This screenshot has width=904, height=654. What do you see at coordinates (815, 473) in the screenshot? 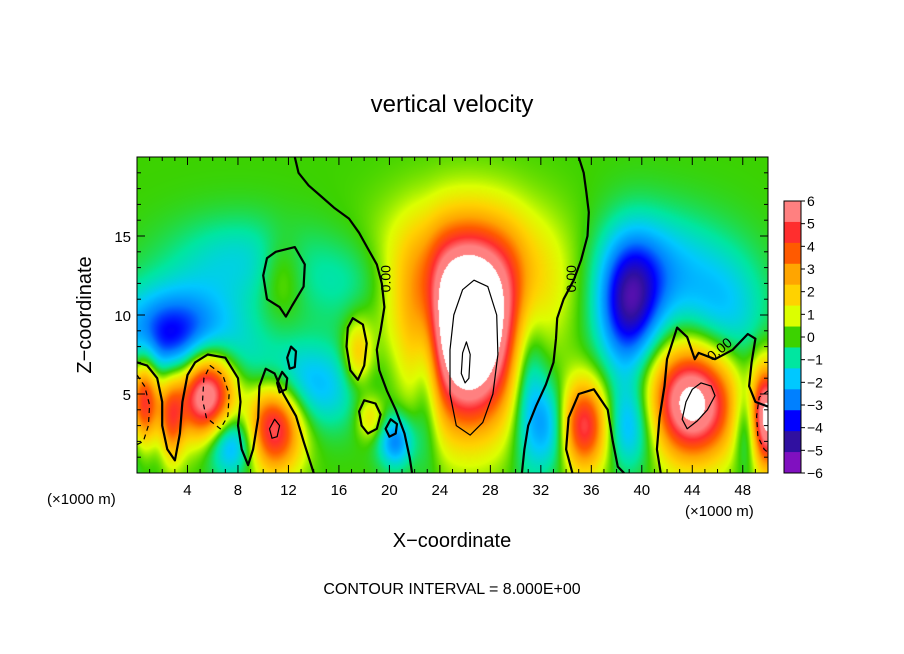
I see `colorbar-tick-label: −6` at bounding box center [815, 473].